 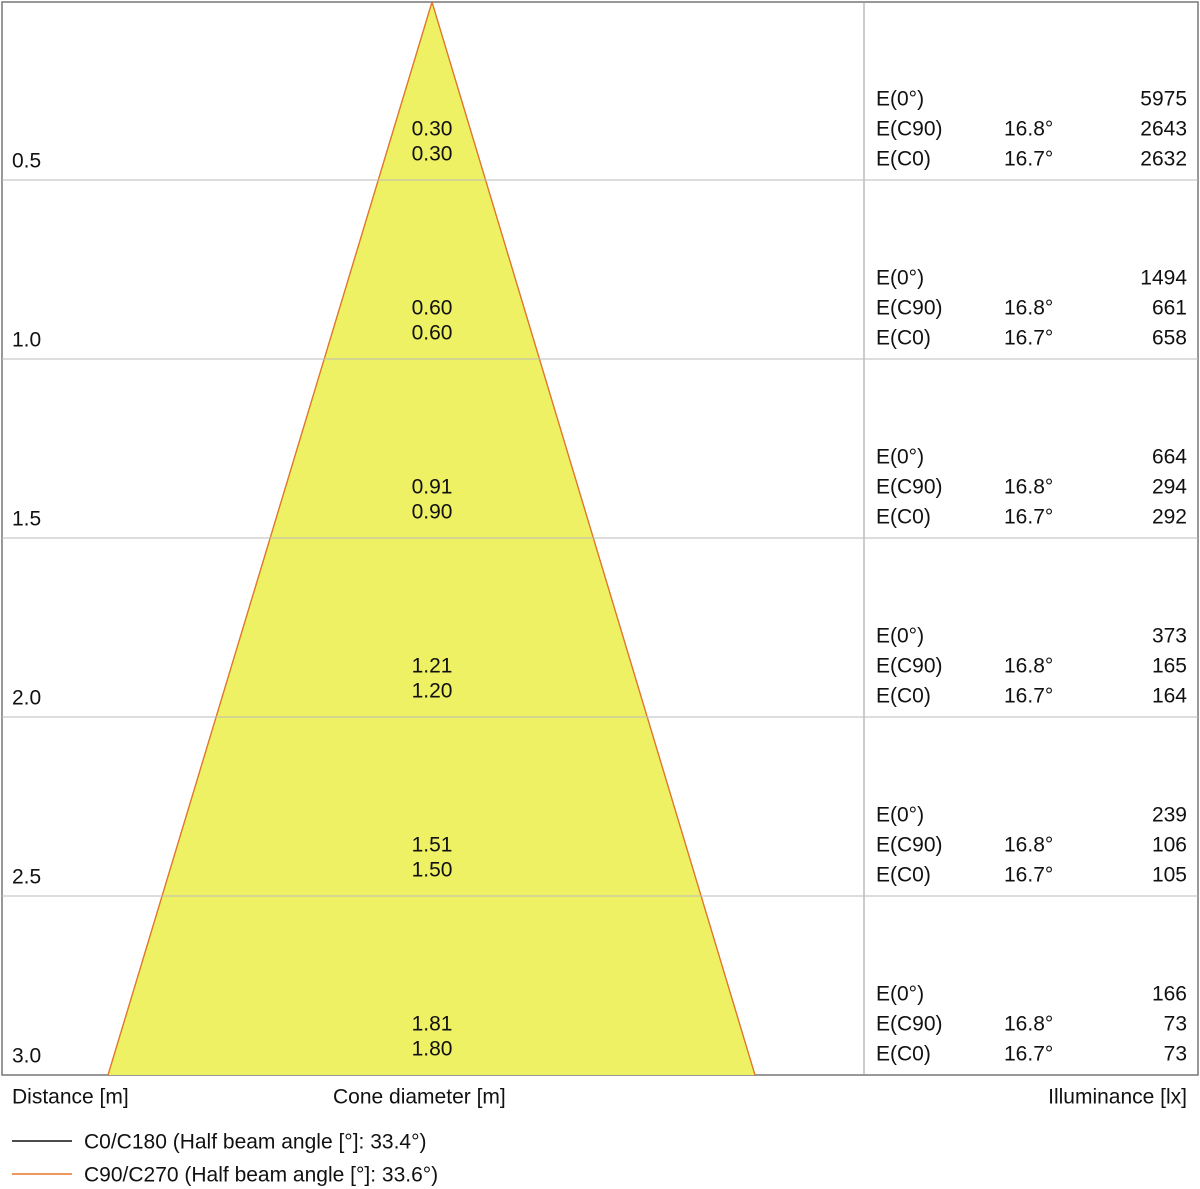 I want to click on axis-label: Distance [m], so click(x=70, y=1097).